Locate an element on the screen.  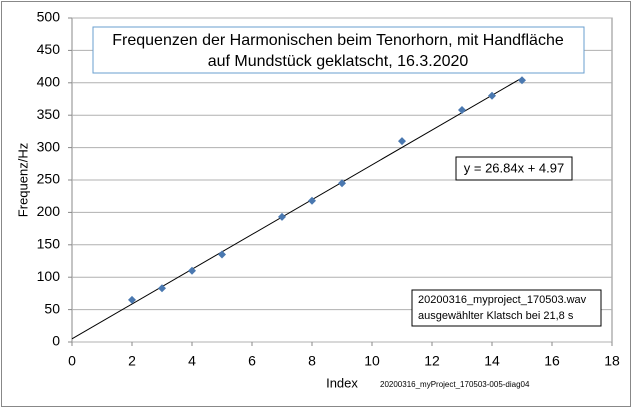
info-text: 20200316_myproject_170503.wav is located at coordinates (502, 300).